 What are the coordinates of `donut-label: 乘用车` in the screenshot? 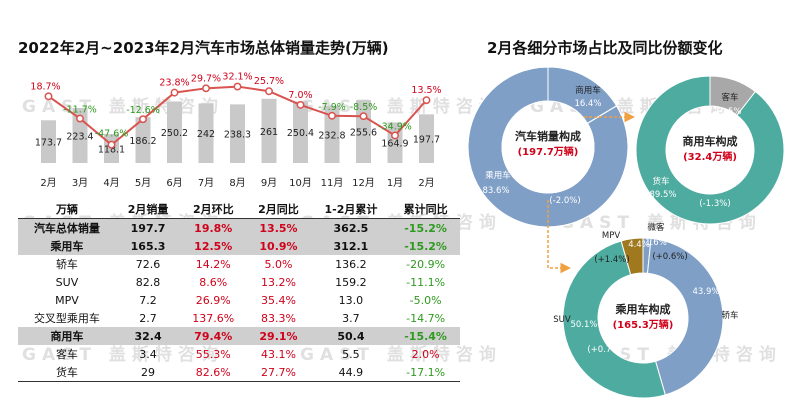 It's located at (498, 175).